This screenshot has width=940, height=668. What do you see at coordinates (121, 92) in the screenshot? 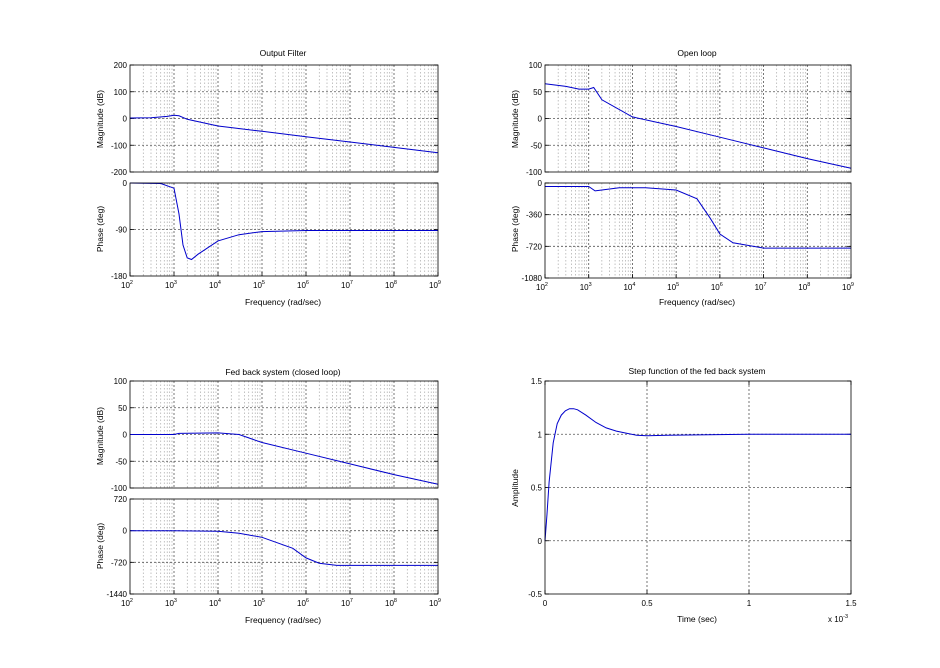
I see `y-tick-label: 100` at bounding box center [121, 92].